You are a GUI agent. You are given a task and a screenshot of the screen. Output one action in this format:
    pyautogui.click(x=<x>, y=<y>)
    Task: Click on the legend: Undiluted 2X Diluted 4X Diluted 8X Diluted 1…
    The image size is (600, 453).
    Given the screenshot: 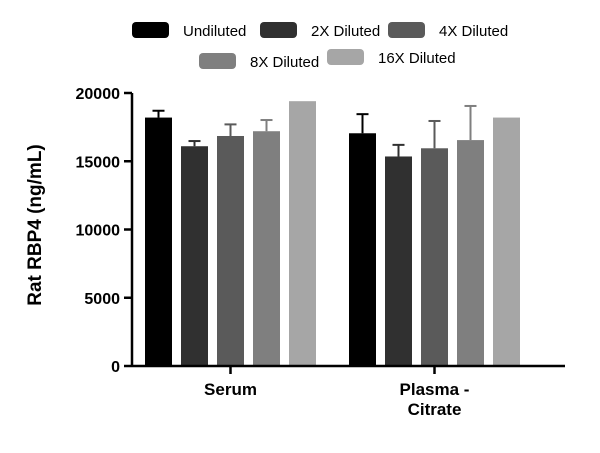 What is the action you would take?
    pyautogui.click(x=320, y=46)
    